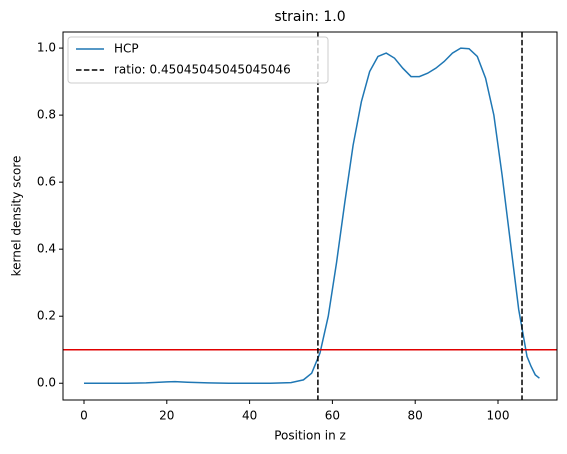 The height and width of the screenshot is (454, 567). What do you see at coordinates (46, 249) in the screenshot?
I see `y-tick-label: 0.4` at bounding box center [46, 249].